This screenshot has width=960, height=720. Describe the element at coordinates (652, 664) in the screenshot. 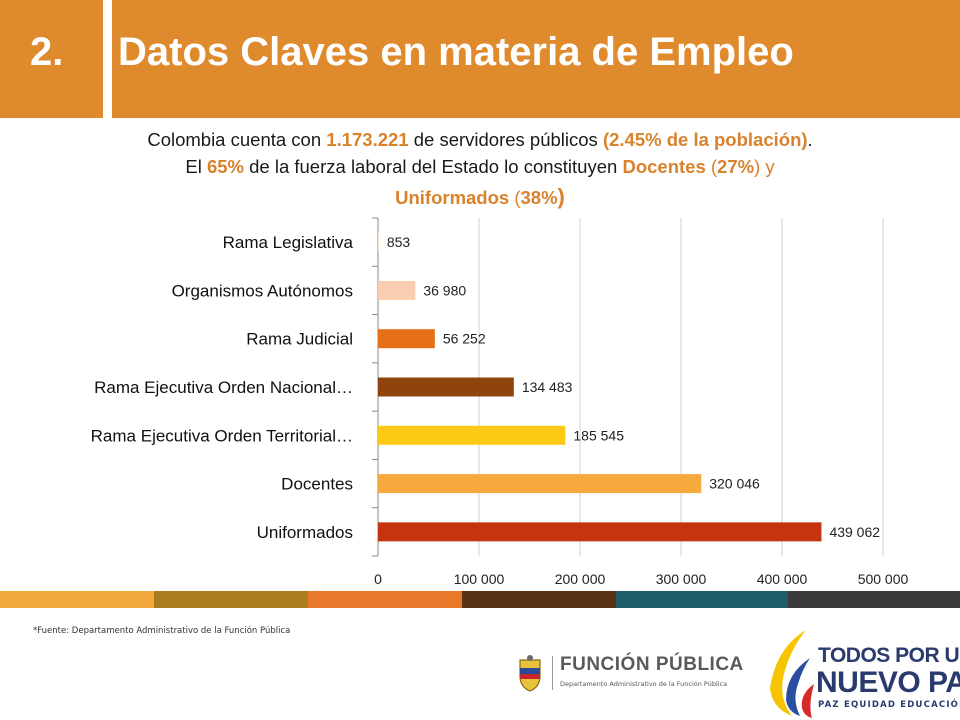

I see `funcion-publica-title: FUNCIÓN PÚBLICA` at that location.